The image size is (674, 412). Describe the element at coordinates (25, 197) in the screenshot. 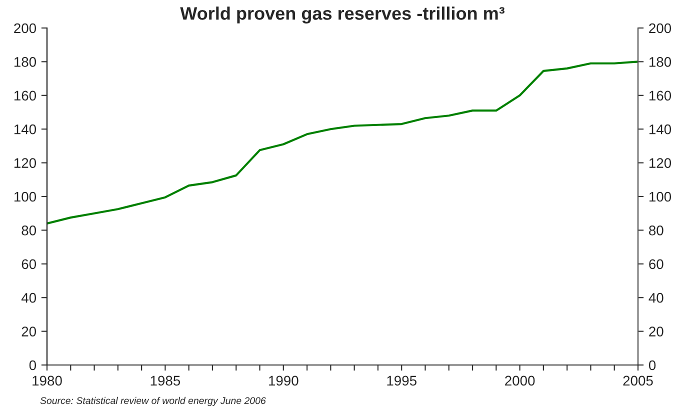

I see `y-tick-label: 100` at that location.